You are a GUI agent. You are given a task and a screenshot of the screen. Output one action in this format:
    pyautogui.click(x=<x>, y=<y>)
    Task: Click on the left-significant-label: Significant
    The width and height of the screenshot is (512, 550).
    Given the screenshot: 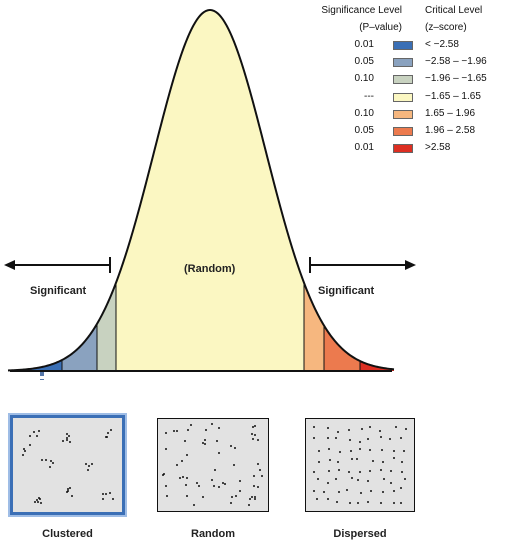 What is the action you would take?
    pyautogui.click(x=58, y=291)
    